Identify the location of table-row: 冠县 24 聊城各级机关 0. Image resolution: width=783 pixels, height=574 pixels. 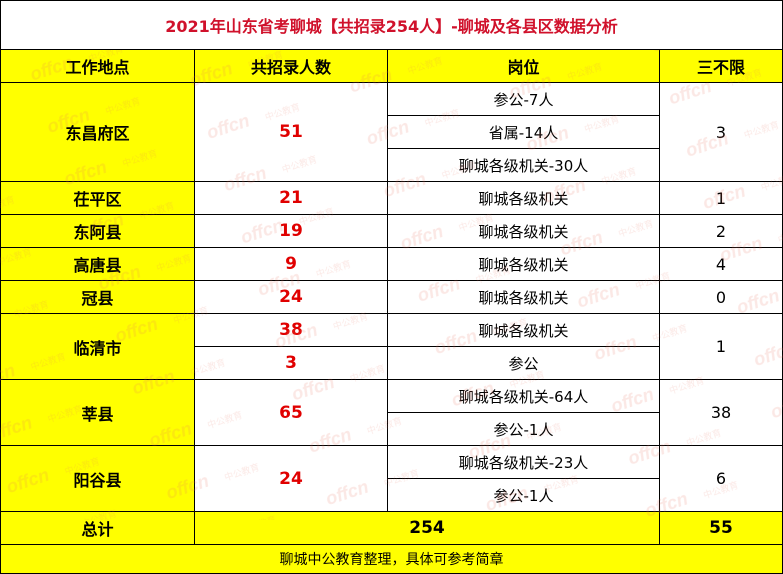
(391, 297).